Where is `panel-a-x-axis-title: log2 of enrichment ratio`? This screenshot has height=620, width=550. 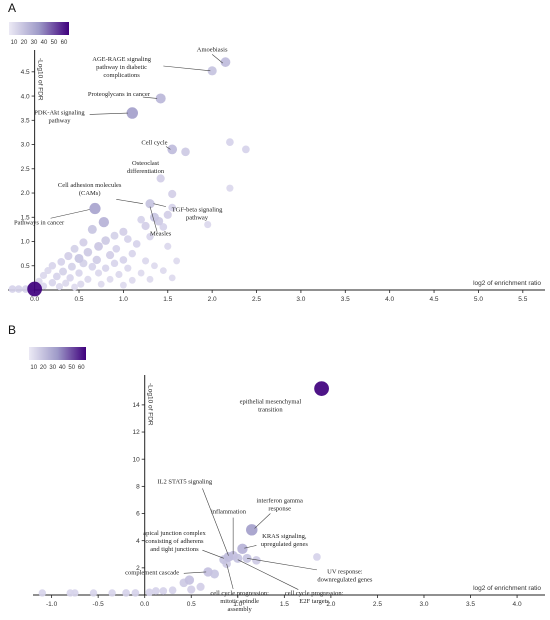
panel-a-x-axis-title: log2 of enrichment ratio is located at coordinates (507, 283).